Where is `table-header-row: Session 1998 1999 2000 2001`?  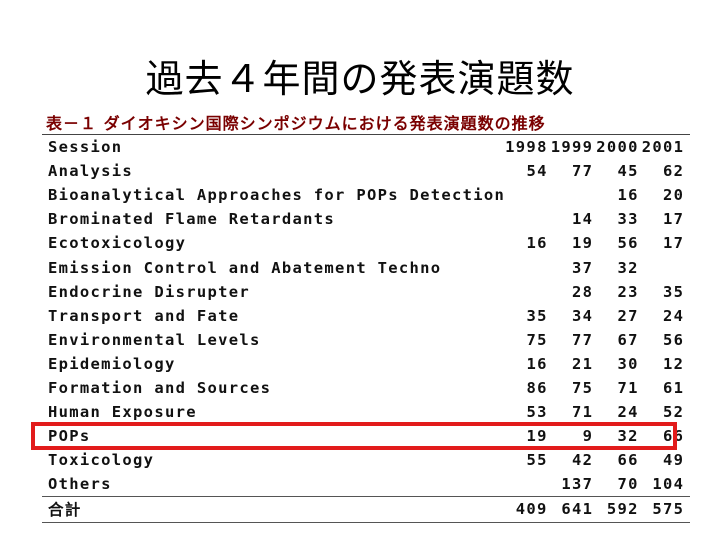 table-header-row: Session 1998 1999 2000 2001 is located at coordinates (366, 147).